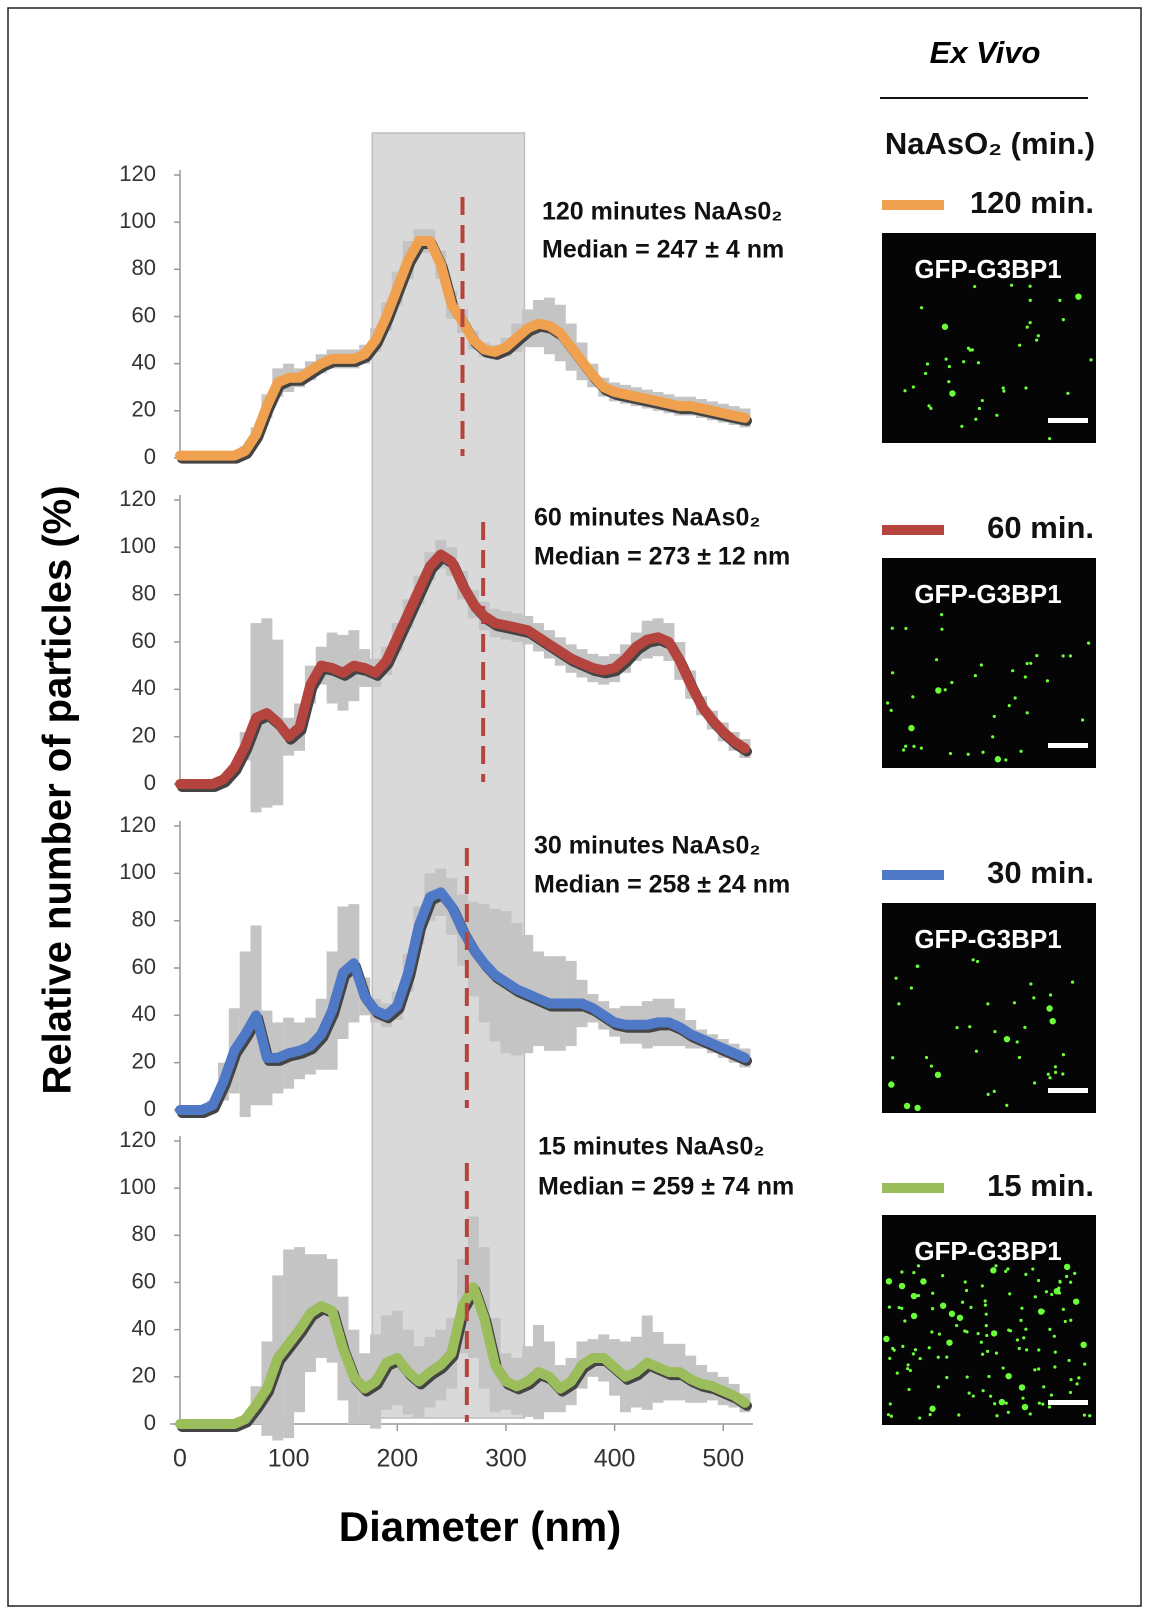 This screenshot has width=1149, height=1614. Describe the element at coordinates (480, 1526) in the screenshot. I see `x-axis-label: Diameter (nm)` at that location.